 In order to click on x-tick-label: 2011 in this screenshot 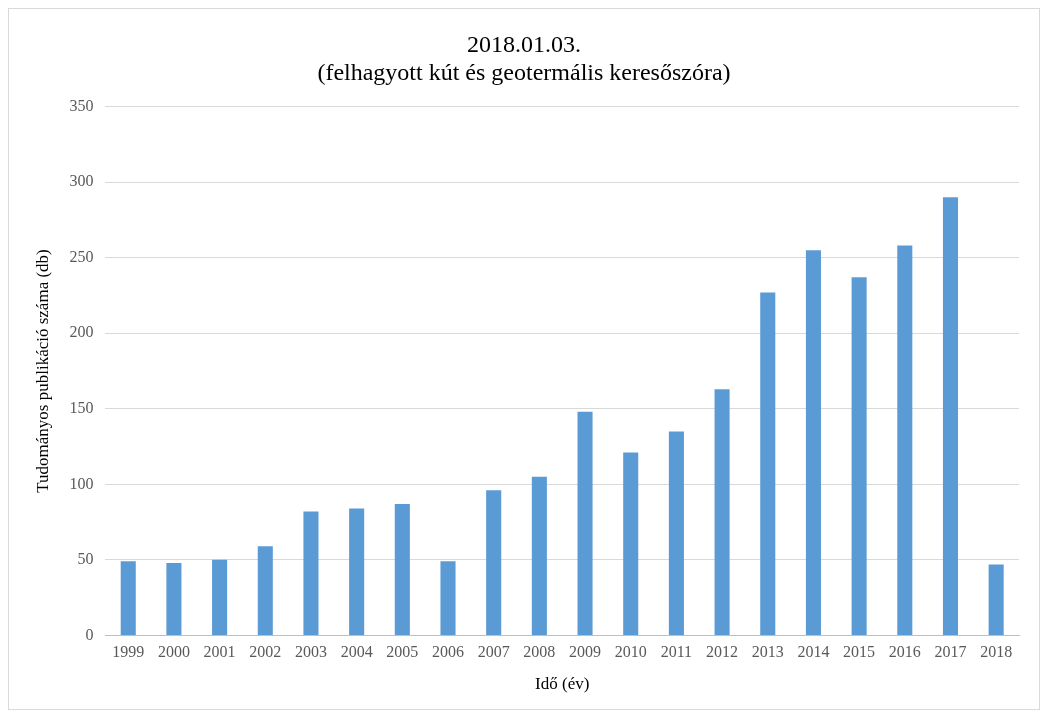, I will do `click(676, 652)`.